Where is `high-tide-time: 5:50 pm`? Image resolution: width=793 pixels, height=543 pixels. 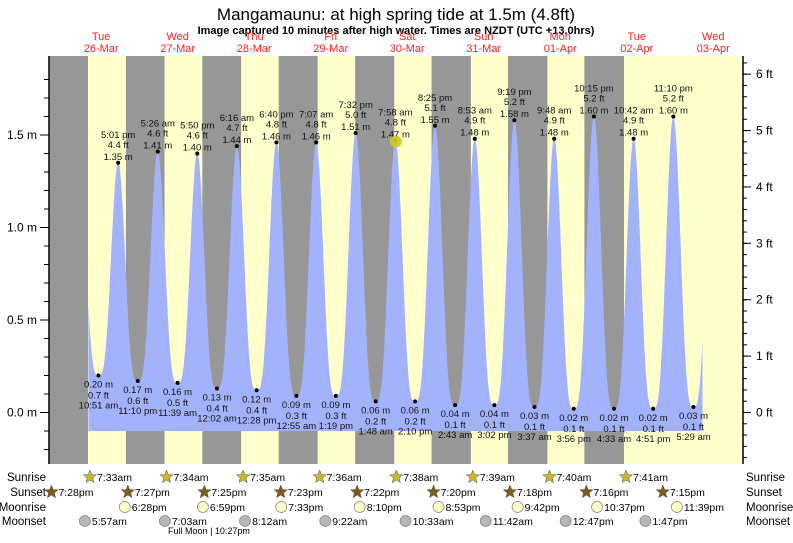
high-tide-time: 5:50 pm is located at coordinates (197, 126).